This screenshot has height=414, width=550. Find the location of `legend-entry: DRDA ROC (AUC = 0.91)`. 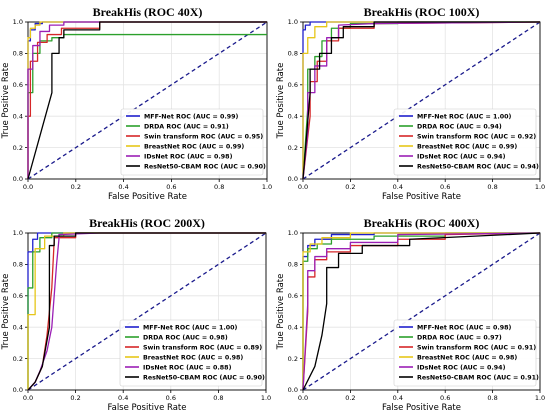

legend-entry: DRDA ROC (AUC = 0.91) is located at coordinates (186, 126).